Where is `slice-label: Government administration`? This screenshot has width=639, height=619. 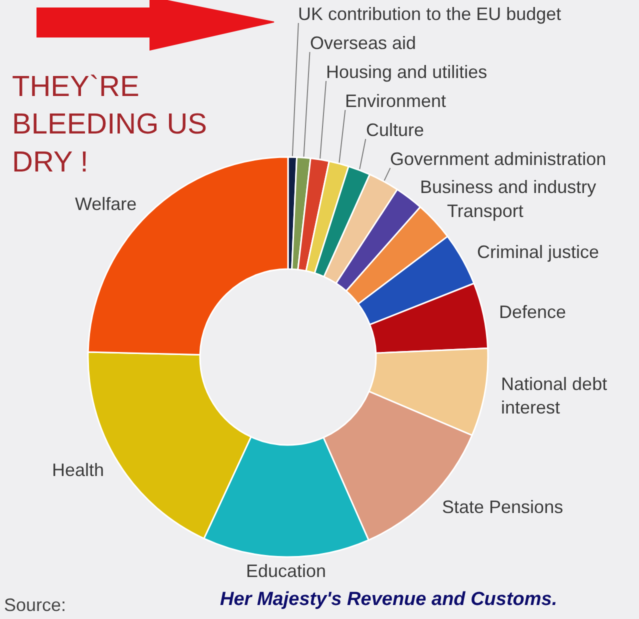 slice-label: Government administration is located at coordinates (498, 159).